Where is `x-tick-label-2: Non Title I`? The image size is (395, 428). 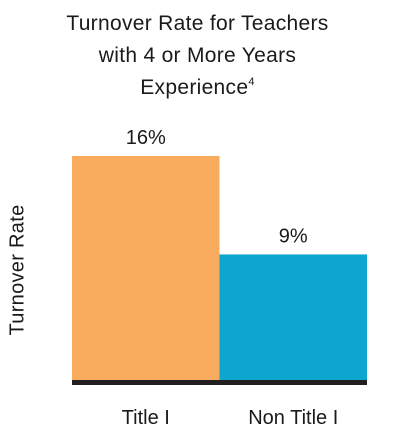 x-tick-label-2: Non Title I is located at coordinates (293, 417).